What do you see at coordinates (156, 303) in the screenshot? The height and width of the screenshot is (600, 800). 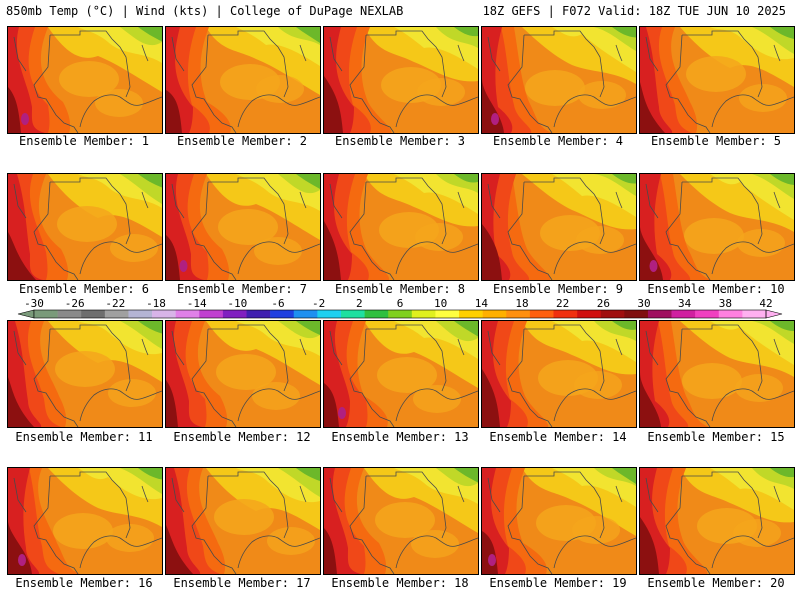 I see `colorbar-tick-label: -18` at bounding box center [156, 303].